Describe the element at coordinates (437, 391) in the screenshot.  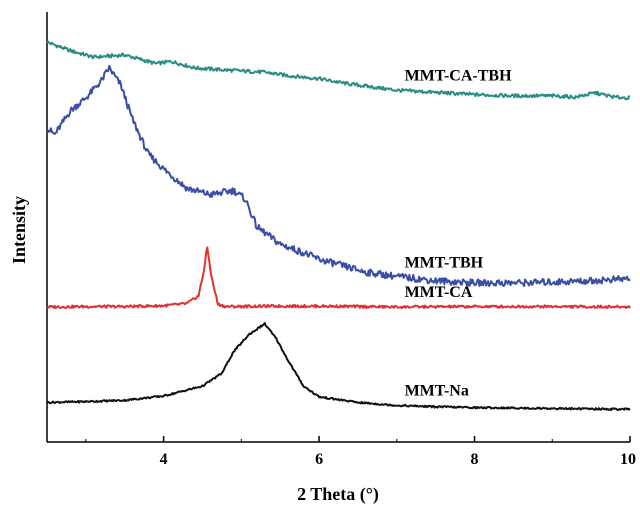
I see `series-label-mmt-na: MMT-Na` at that location.